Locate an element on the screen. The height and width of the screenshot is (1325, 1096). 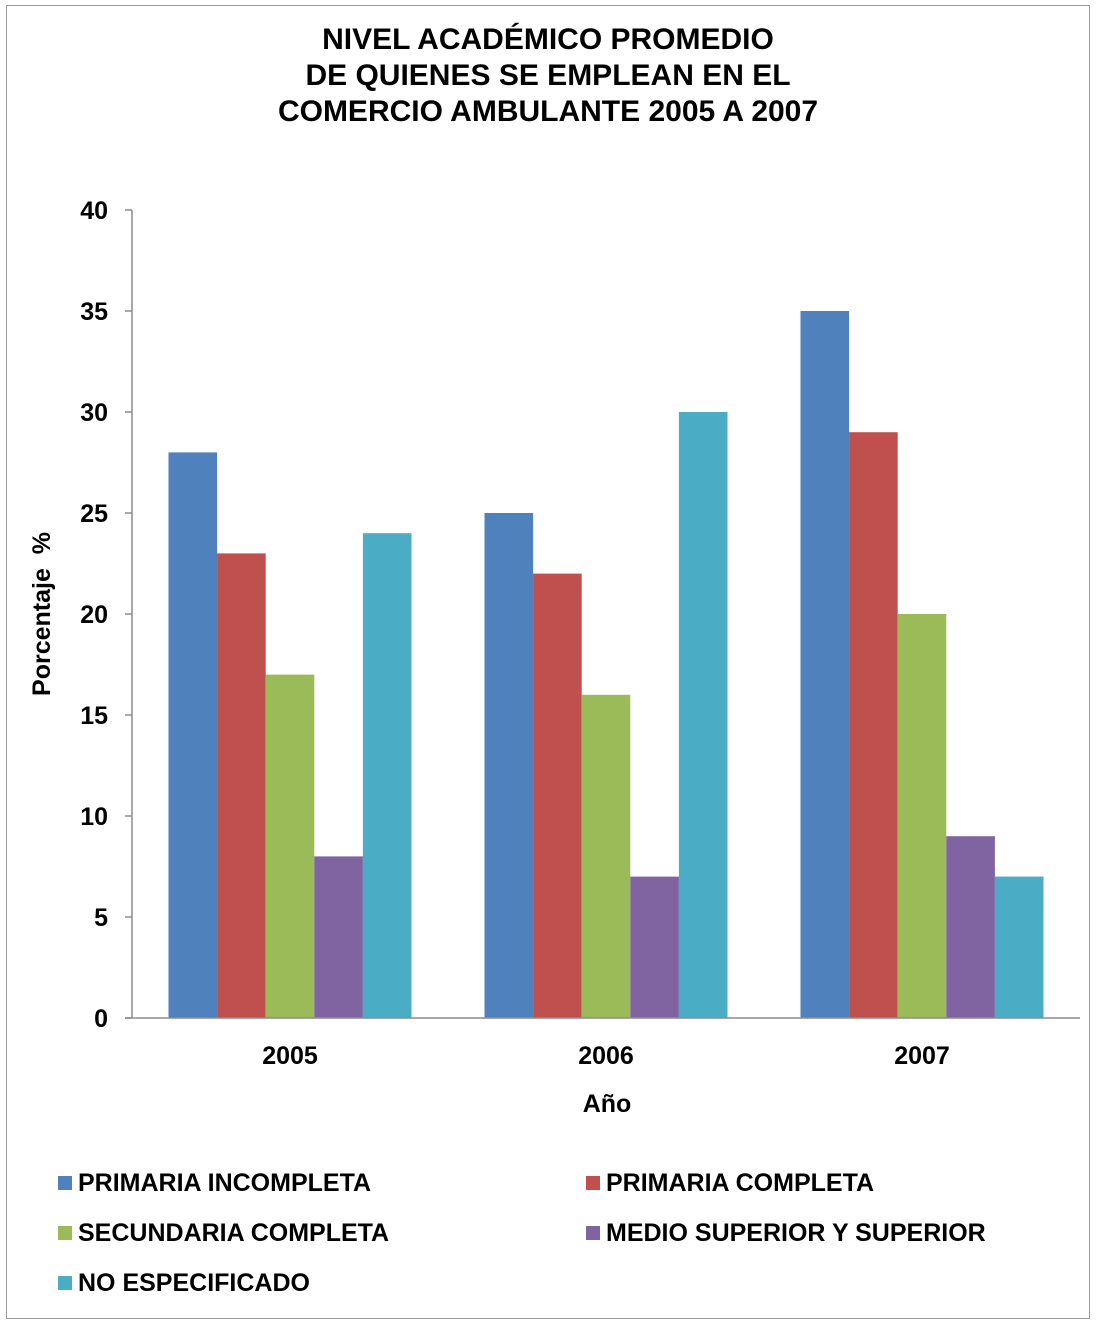
legend-label: SECUNDARIA COMPLETA is located at coordinates (234, 1232).